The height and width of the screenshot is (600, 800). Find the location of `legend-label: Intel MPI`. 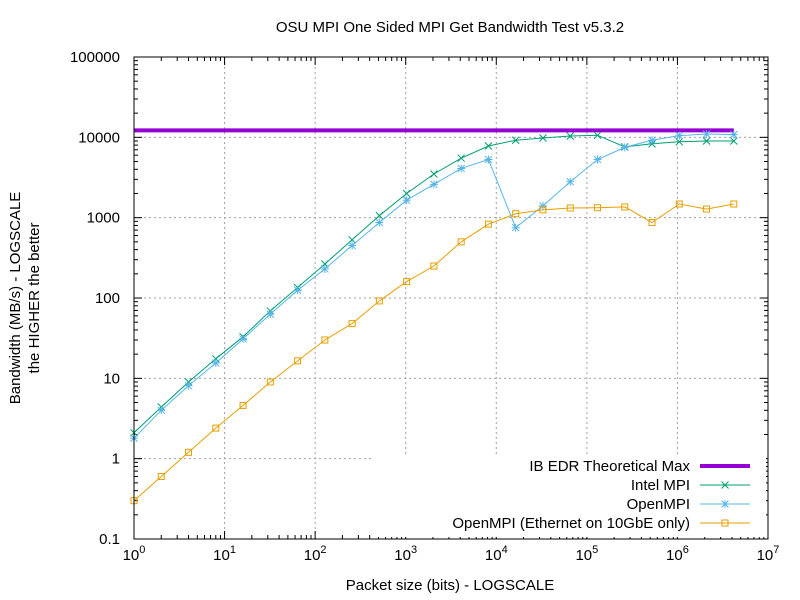

legend-label: Intel MPI is located at coordinates (660, 485).